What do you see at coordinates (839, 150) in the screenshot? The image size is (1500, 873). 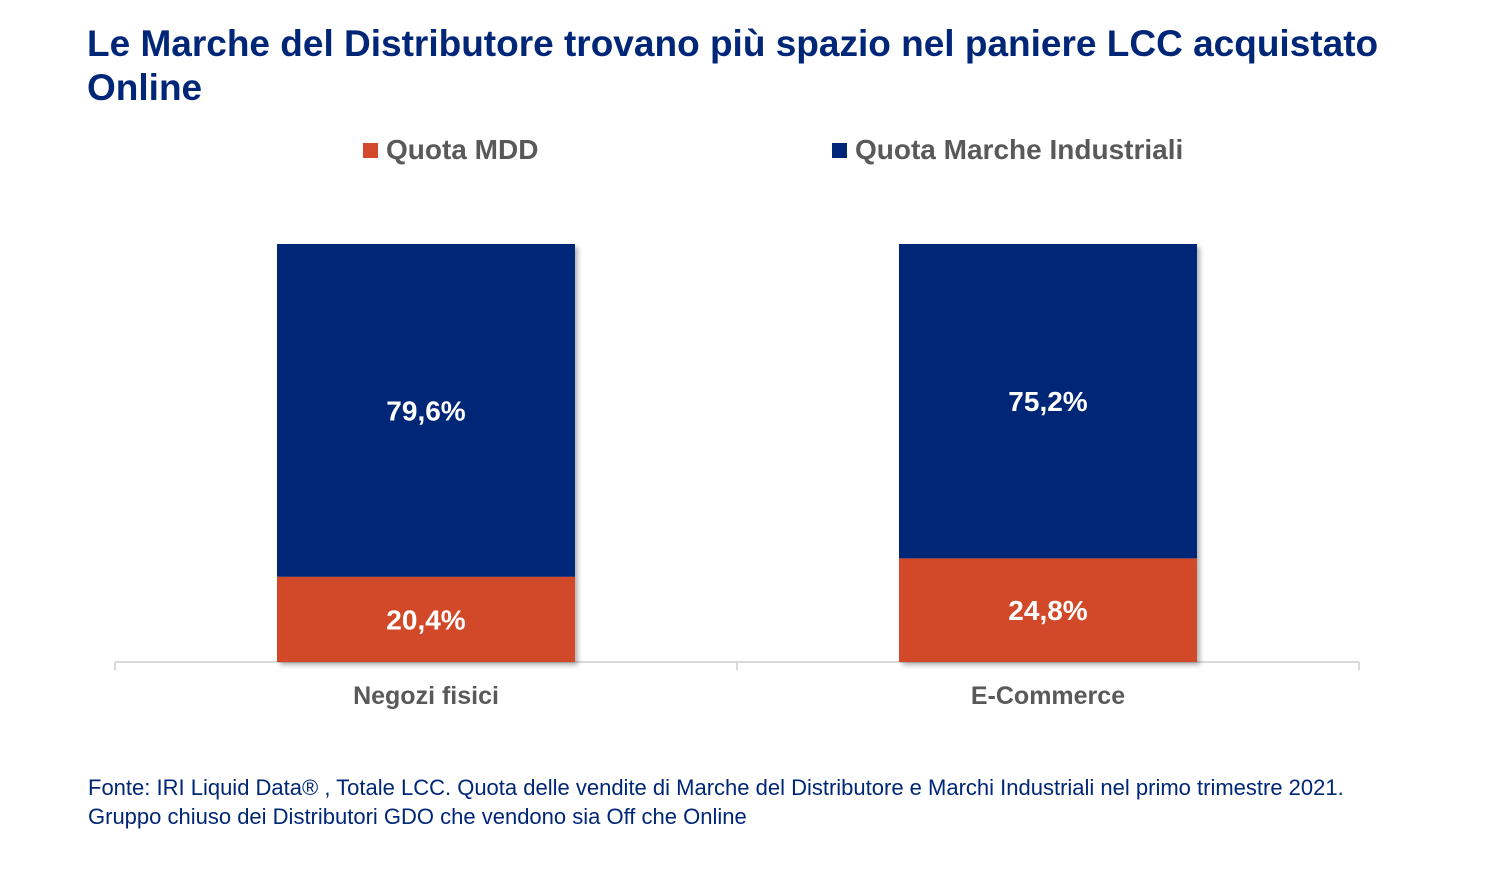 I see `legend-swatch-industriali` at bounding box center [839, 150].